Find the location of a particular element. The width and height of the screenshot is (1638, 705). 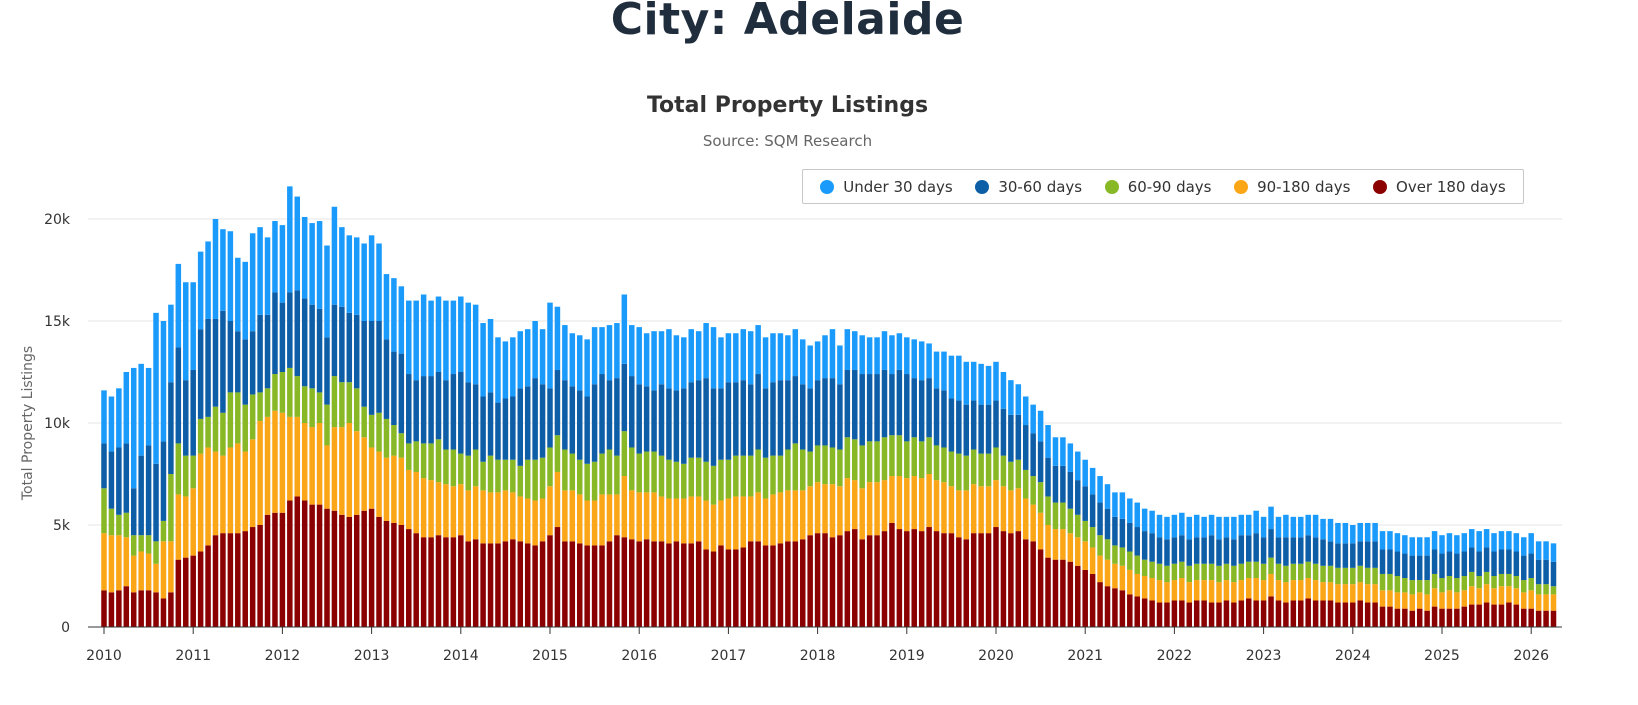

legend-item-90-180: 90-180 days is located at coordinates (1292, 187).